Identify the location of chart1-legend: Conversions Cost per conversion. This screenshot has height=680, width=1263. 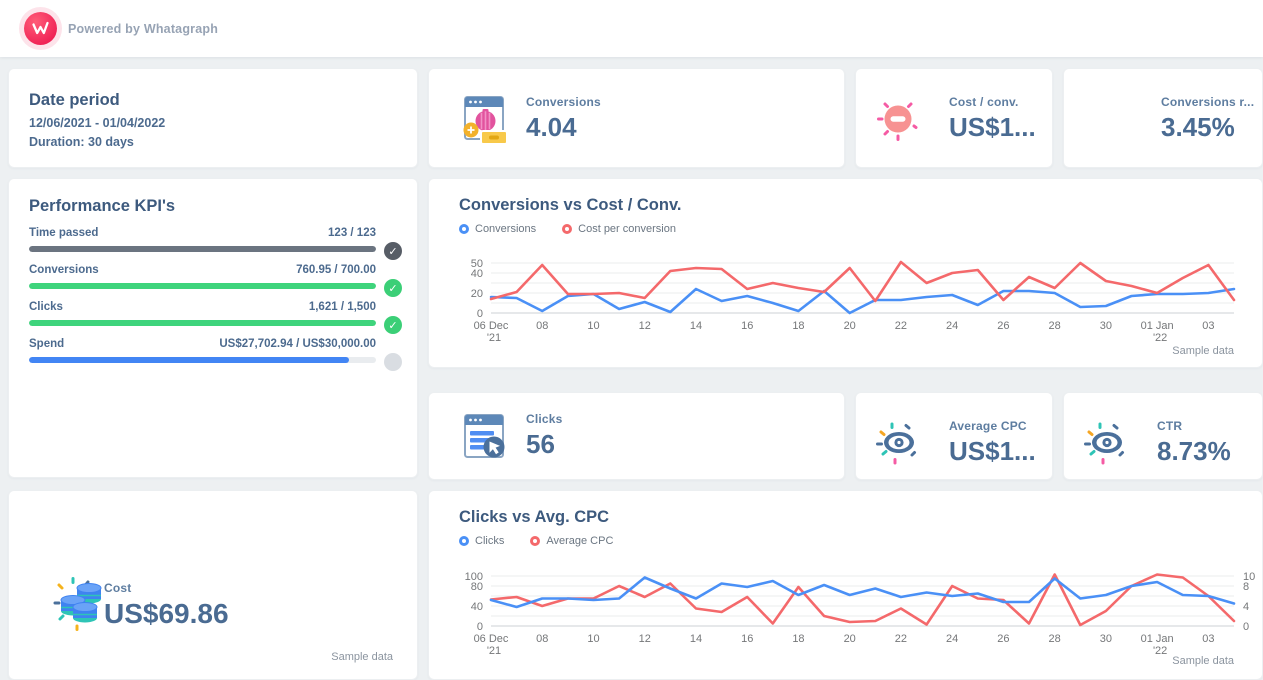
(567, 229).